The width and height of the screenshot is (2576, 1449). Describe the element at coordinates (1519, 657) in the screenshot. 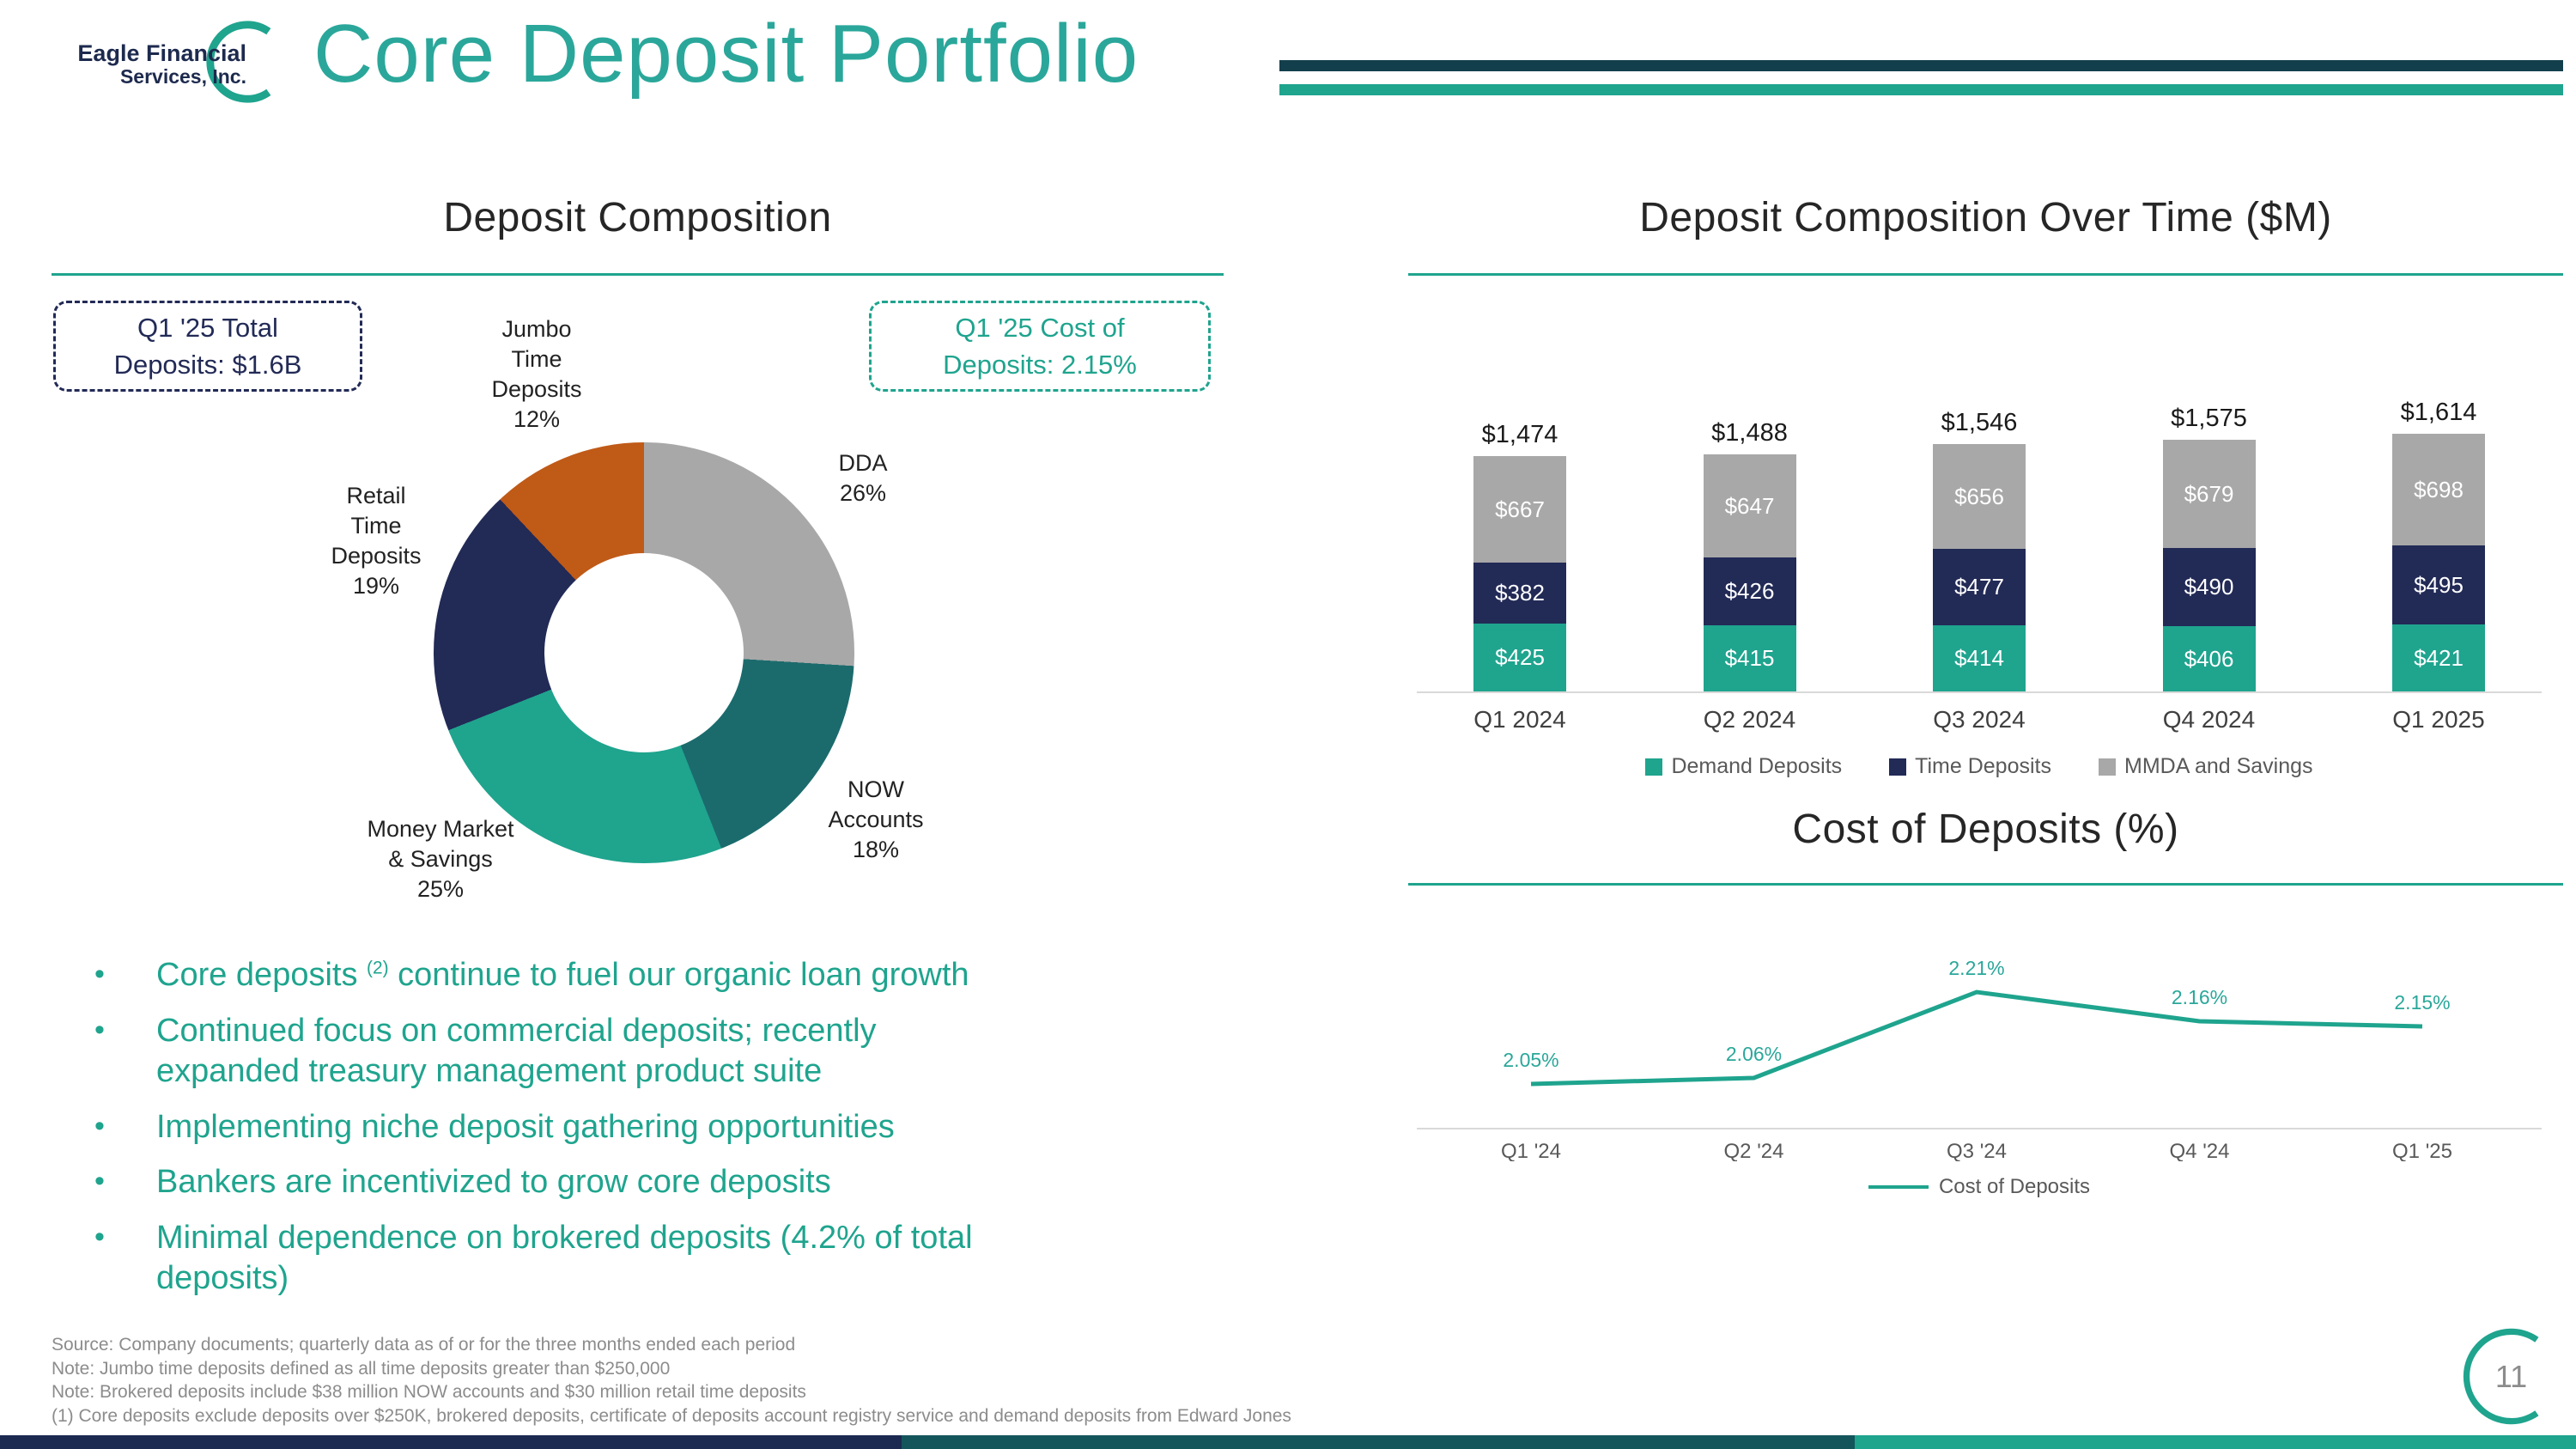

I see `bar-segment-demand-deposits: $425` at that location.